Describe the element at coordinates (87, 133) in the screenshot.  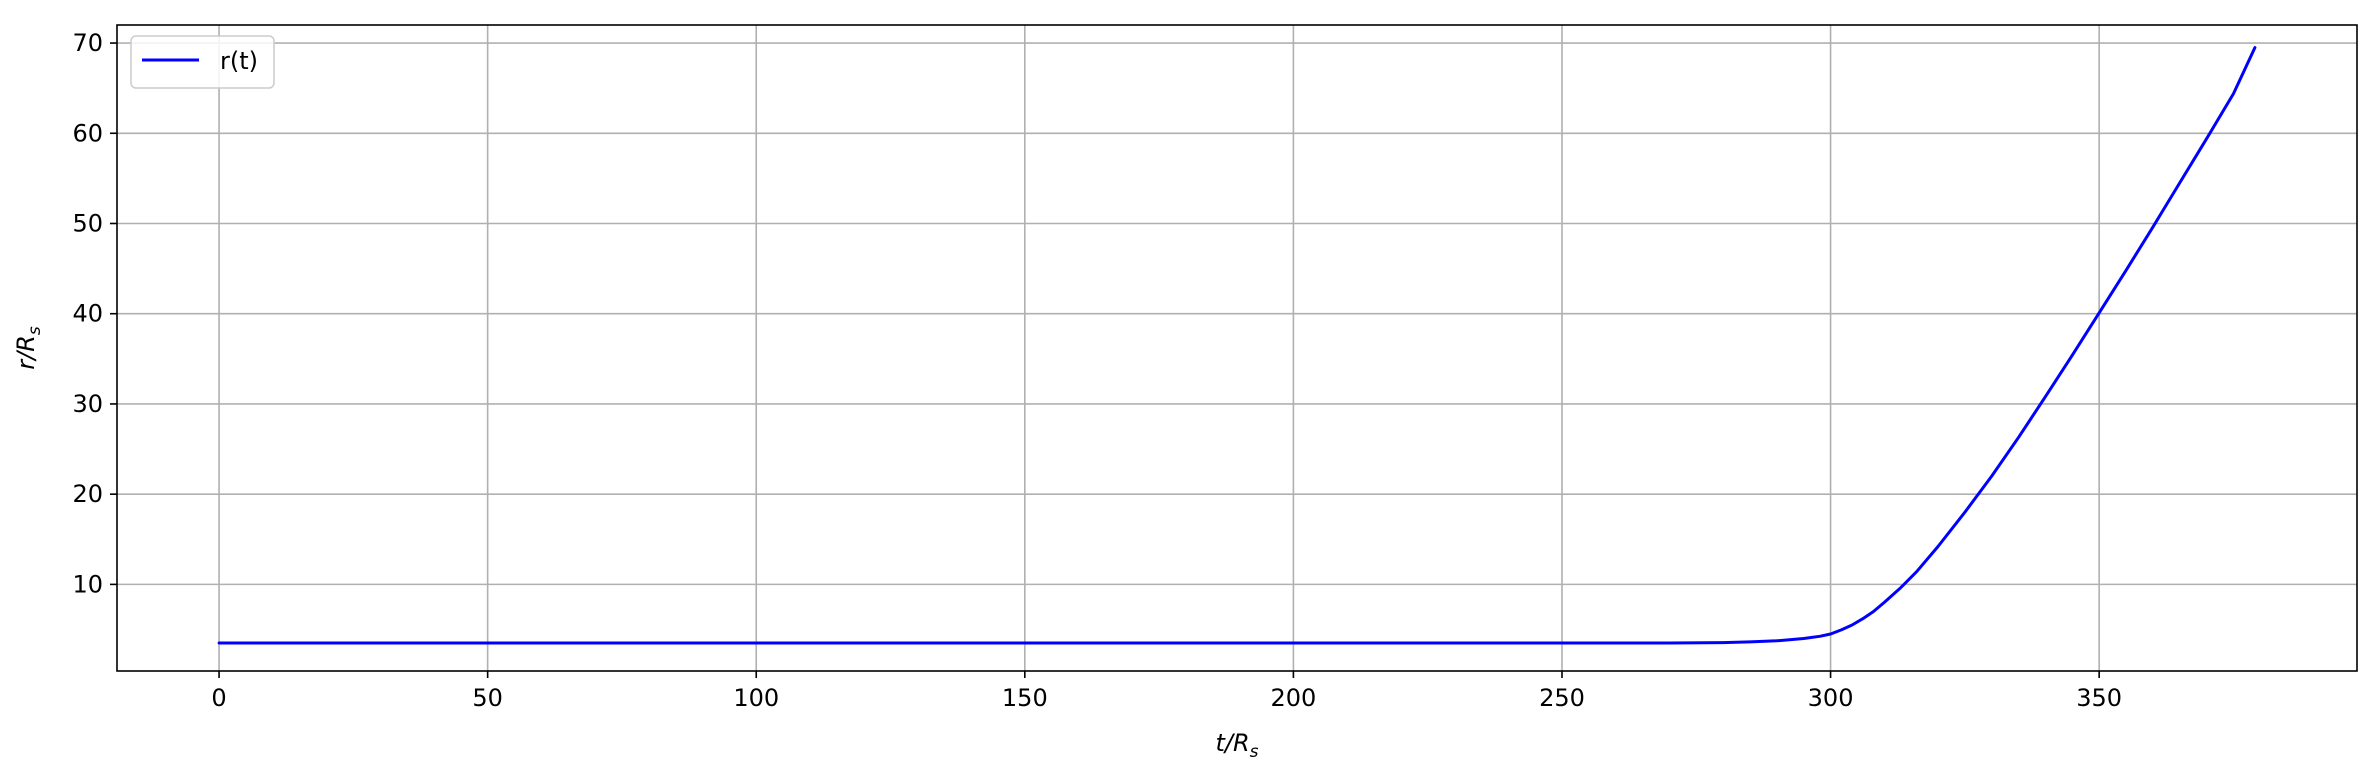
I see `y-tick-label: 60` at that location.